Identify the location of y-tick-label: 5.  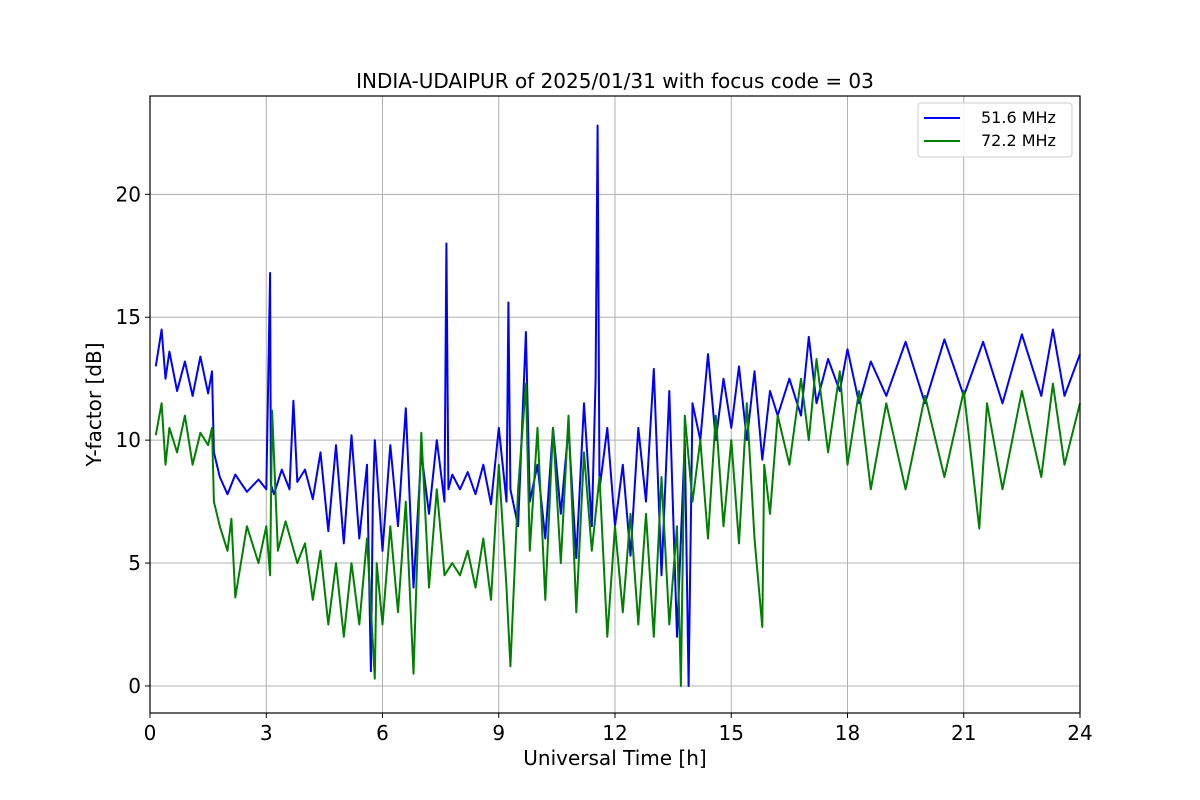
(134, 563).